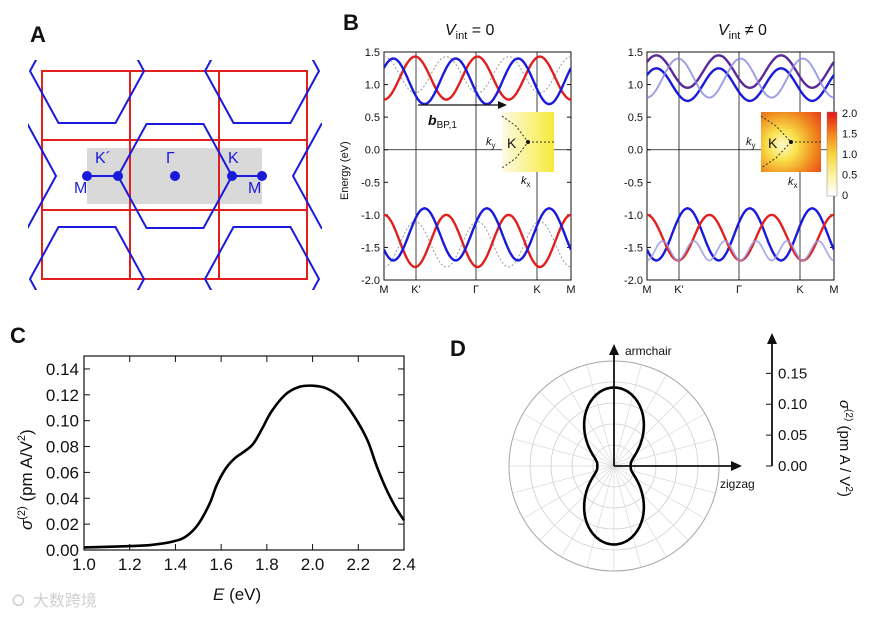 This screenshot has width=886, height=617. What do you see at coordinates (62, 447) in the screenshot?
I see `ytick-label: 0.08` at bounding box center [62, 447].